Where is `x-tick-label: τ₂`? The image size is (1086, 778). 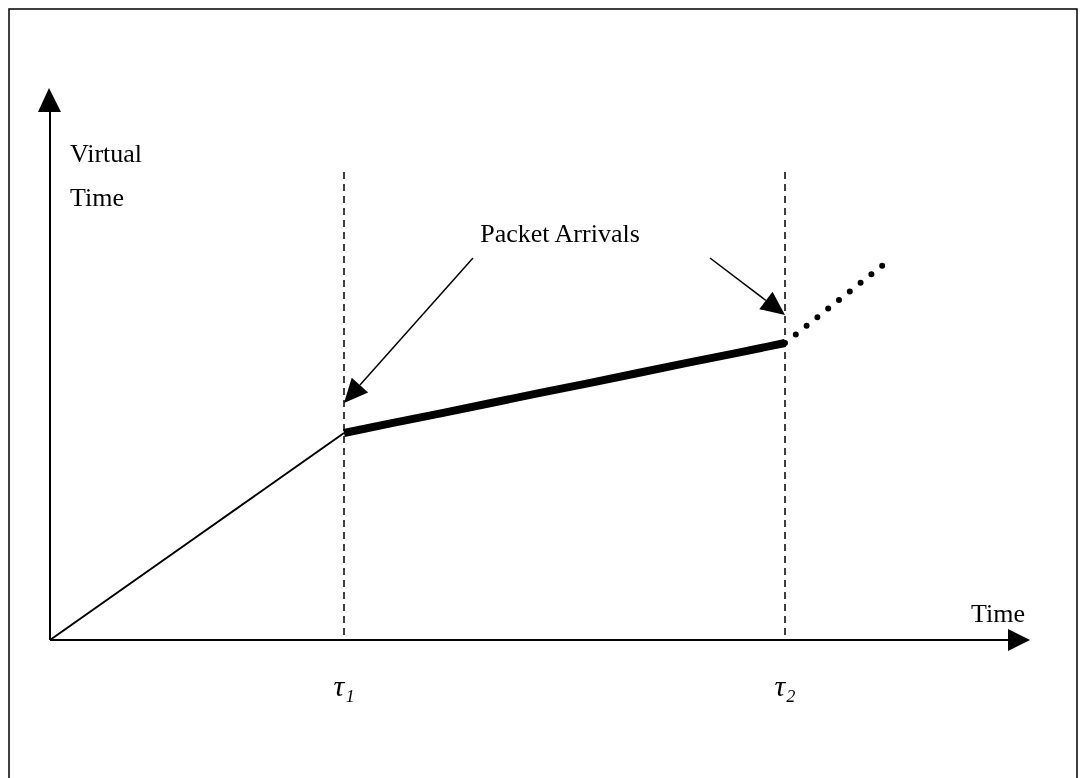 x-tick-label: τ₂ is located at coordinates (785, 685).